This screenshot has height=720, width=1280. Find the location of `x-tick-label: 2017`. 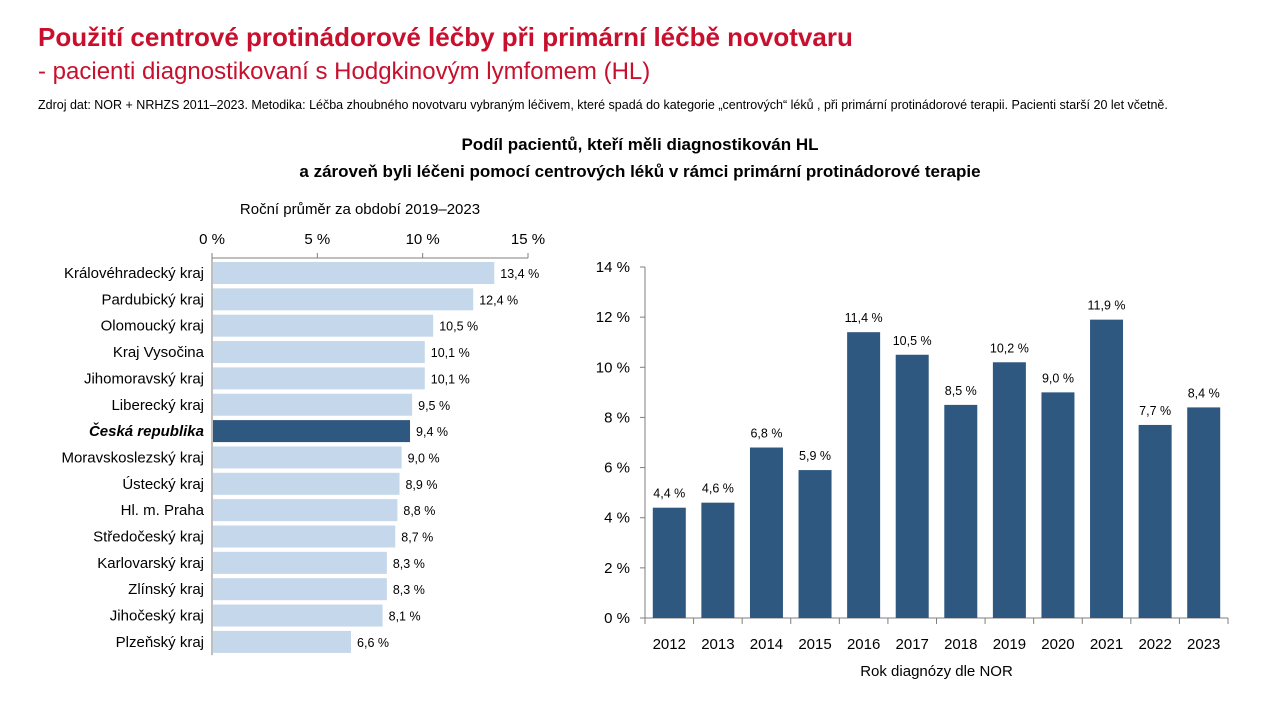

x-tick-label: 2017 is located at coordinates (912, 644).